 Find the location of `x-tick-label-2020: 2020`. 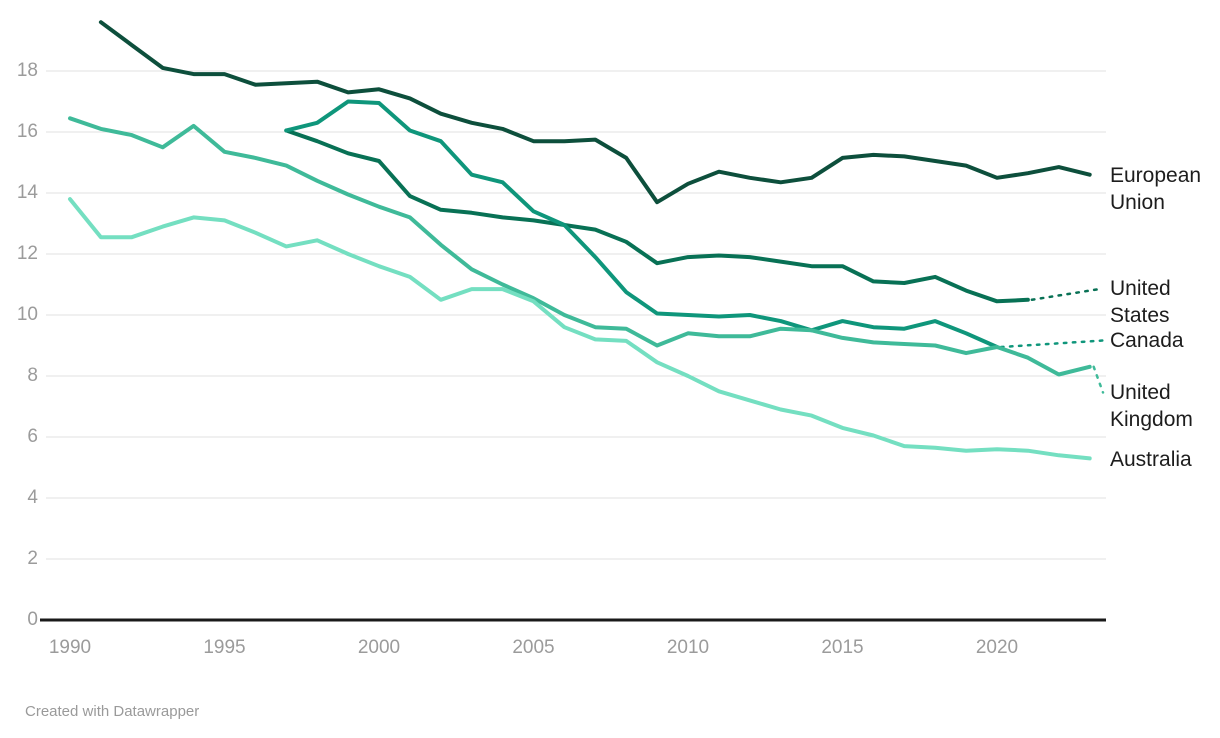

x-tick-label-2020: 2020 is located at coordinates (997, 647).